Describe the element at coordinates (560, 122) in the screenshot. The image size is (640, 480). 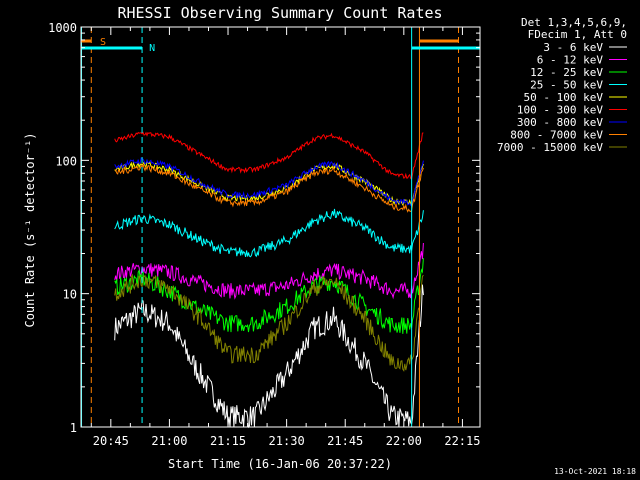
I see `legend-label-6: 300 - 800 keV` at that location.